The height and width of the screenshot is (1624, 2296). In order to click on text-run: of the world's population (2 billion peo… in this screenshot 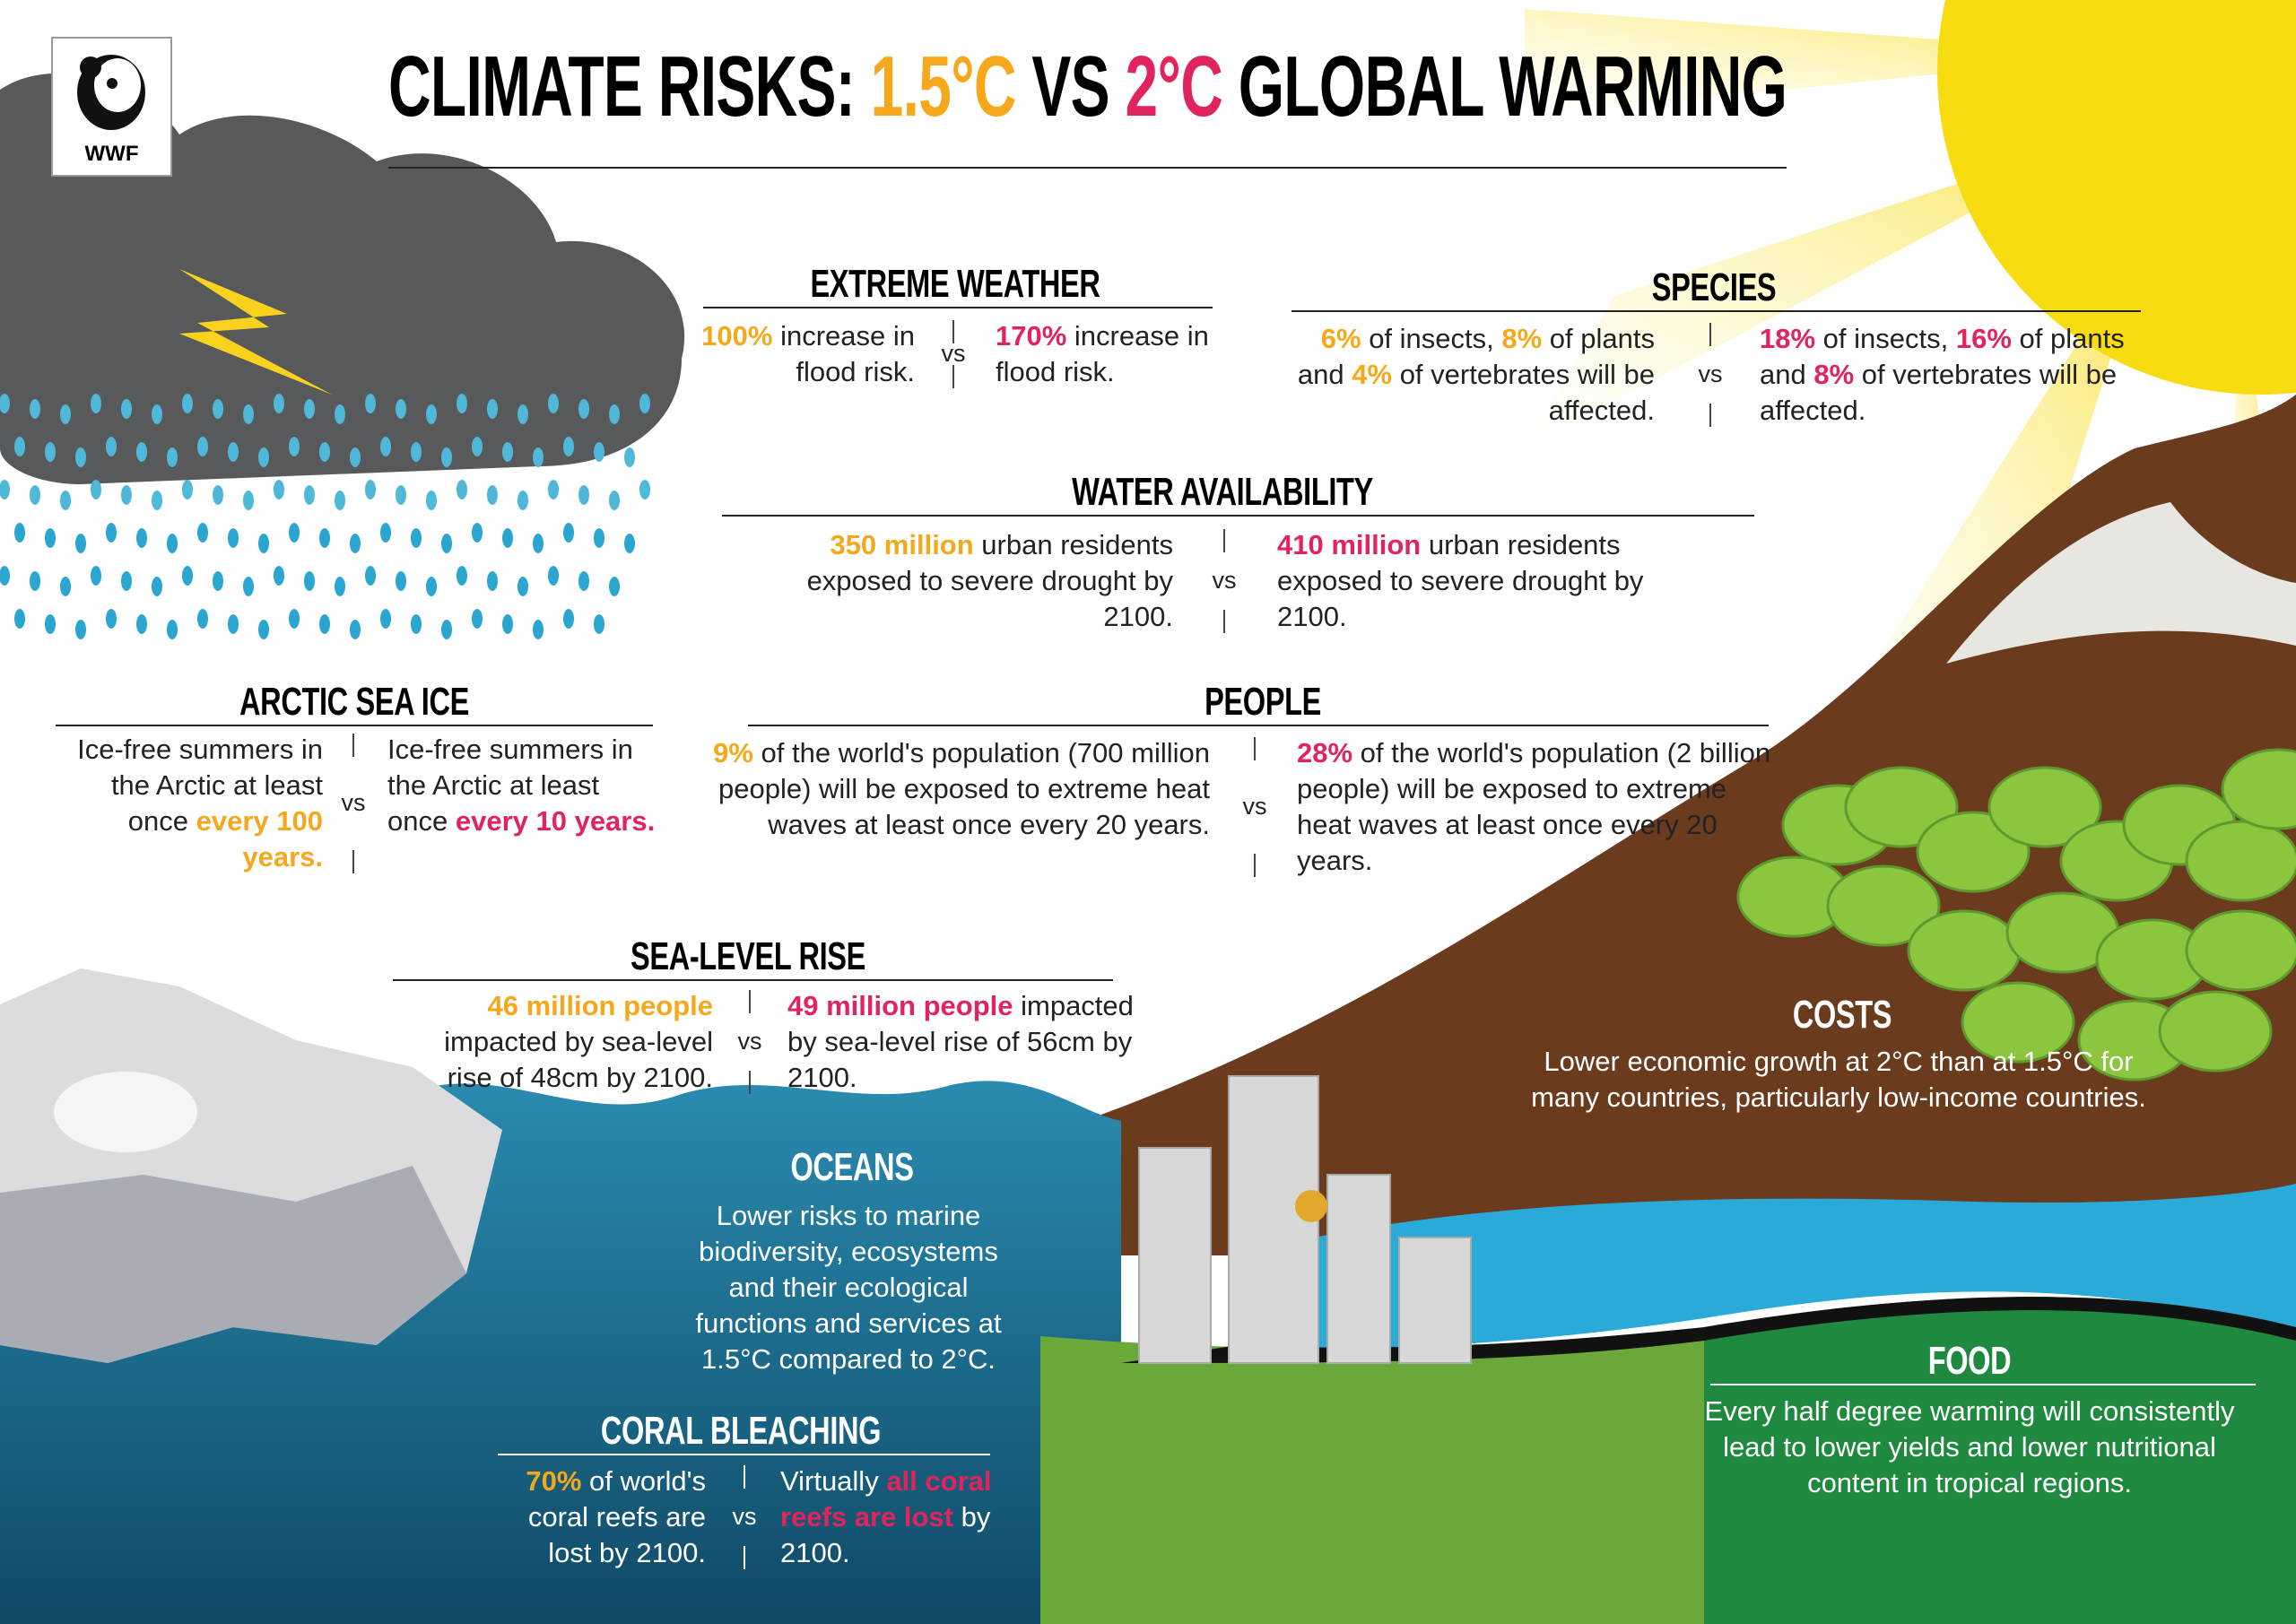, I will do `click(1534, 806)`.